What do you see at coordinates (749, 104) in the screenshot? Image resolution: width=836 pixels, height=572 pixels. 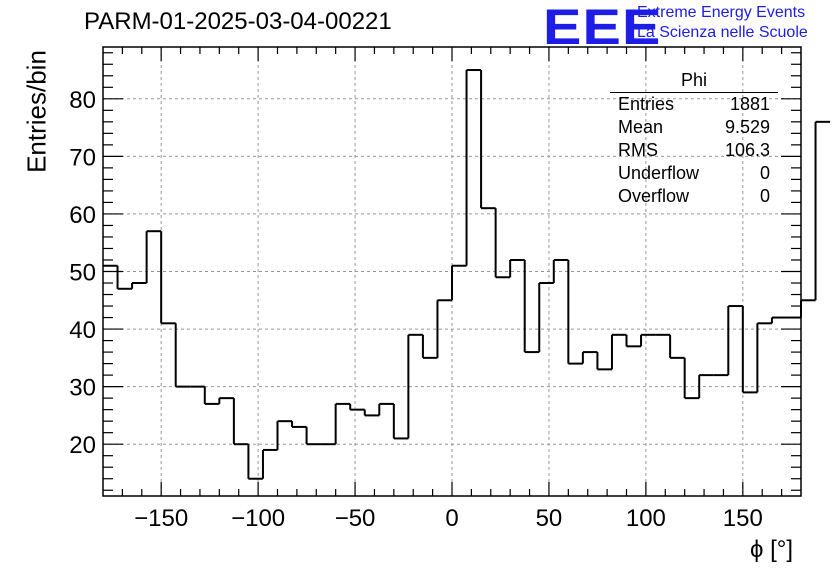 I see `stats-value: 1881` at bounding box center [749, 104].